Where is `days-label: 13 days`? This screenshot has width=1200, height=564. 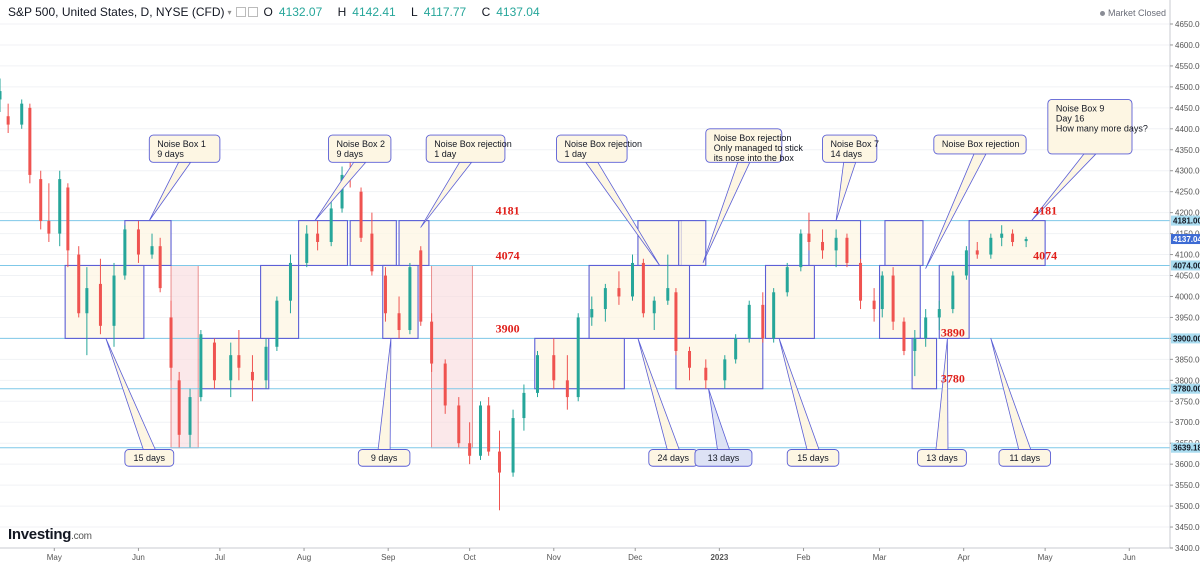 days-label: 13 days is located at coordinates (724, 458).